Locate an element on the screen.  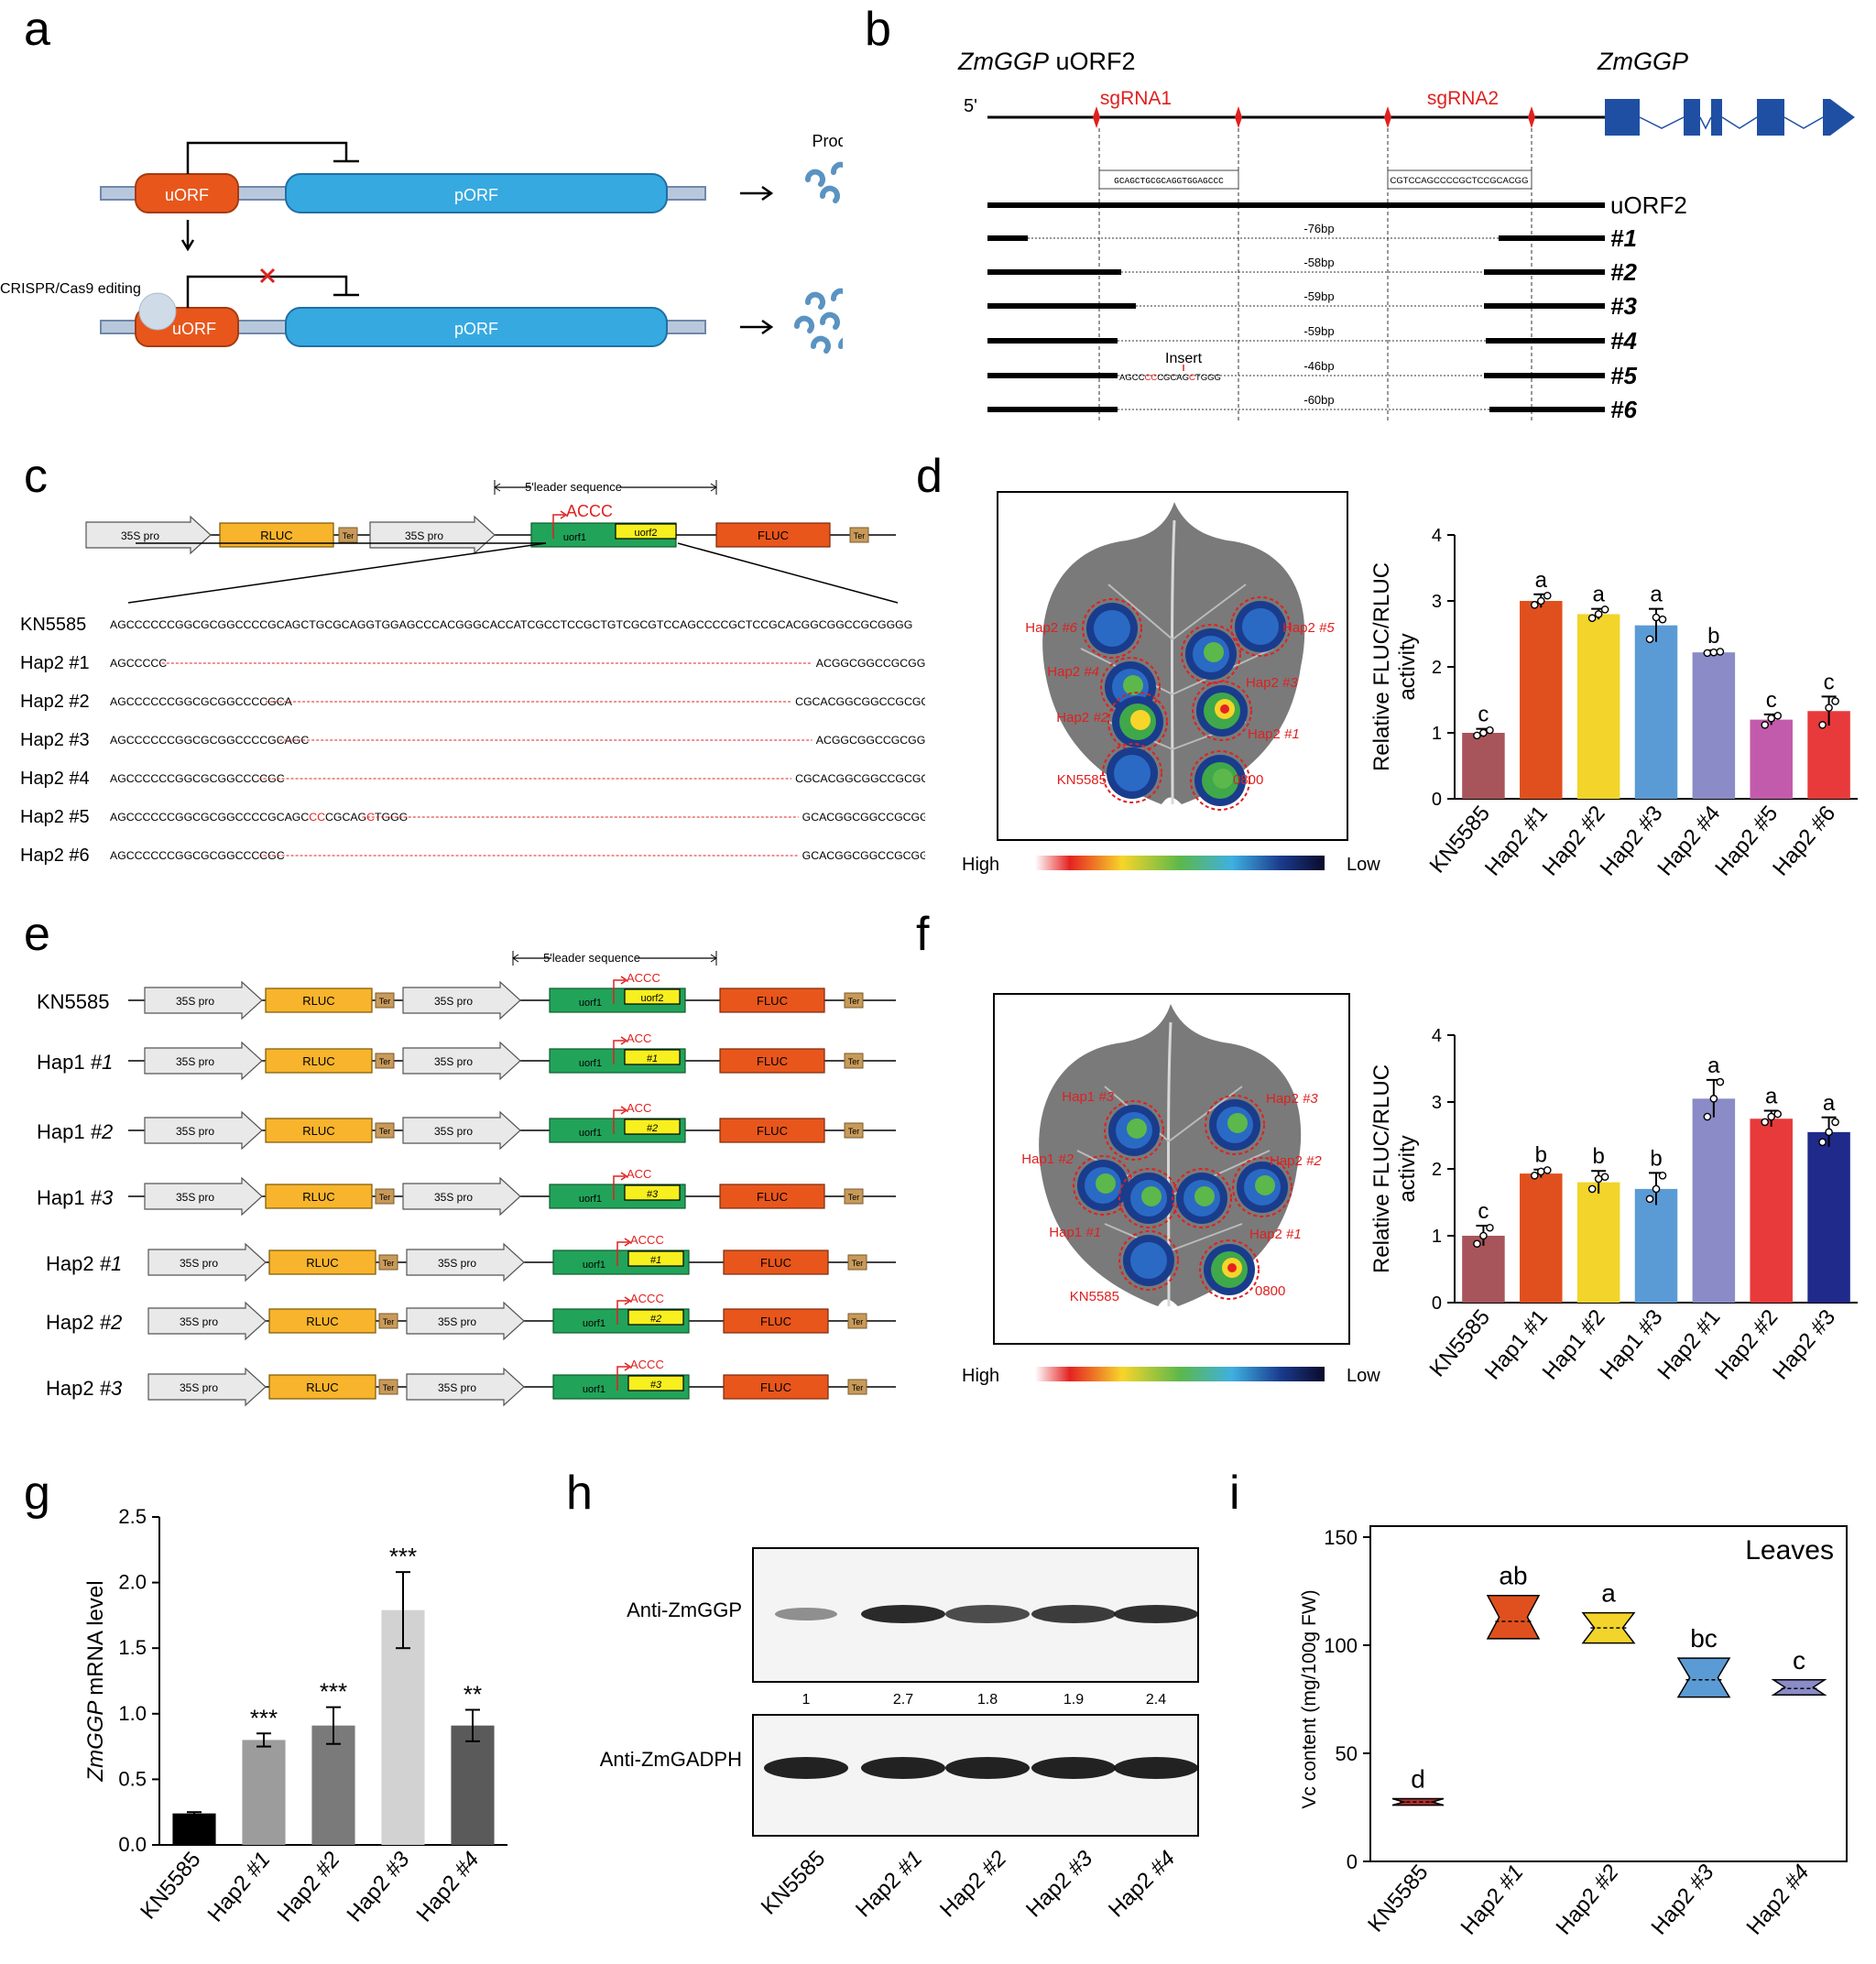
right-sequence: CGCACGGCGGCCGCGGGG is located at coordinates (860, 778).